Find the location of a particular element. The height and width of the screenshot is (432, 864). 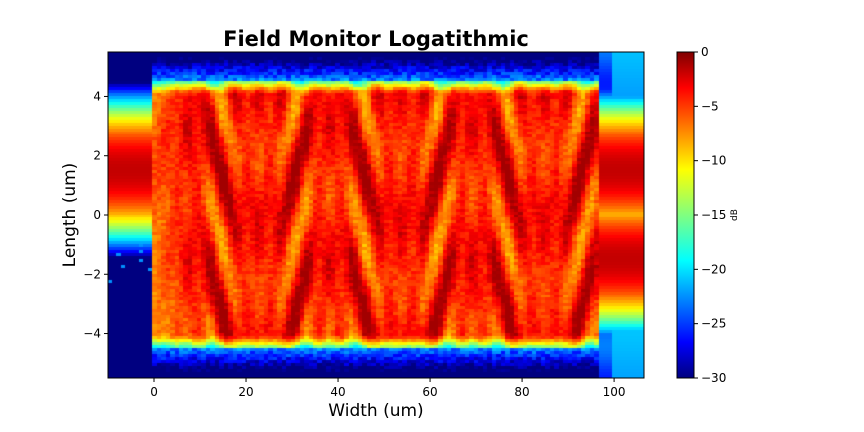

colorbar-tick-label: −10 is located at coordinates (713, 161).